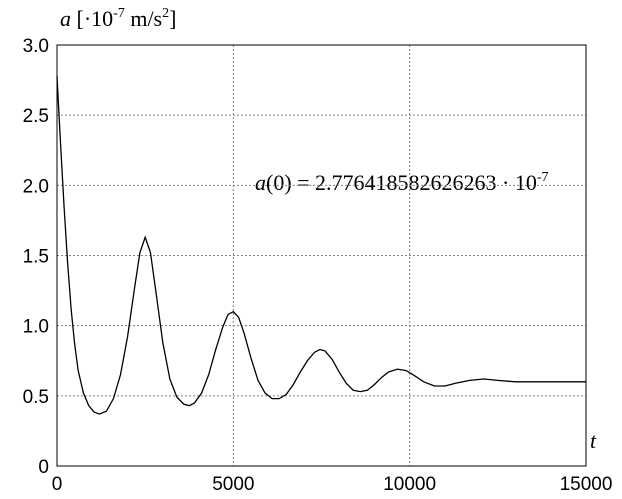 The image size is (622, 499). What do you see at coordinates (165, 13) in the screenshot?
I see `y-label-part: 2` at bounding box center [165, 13].